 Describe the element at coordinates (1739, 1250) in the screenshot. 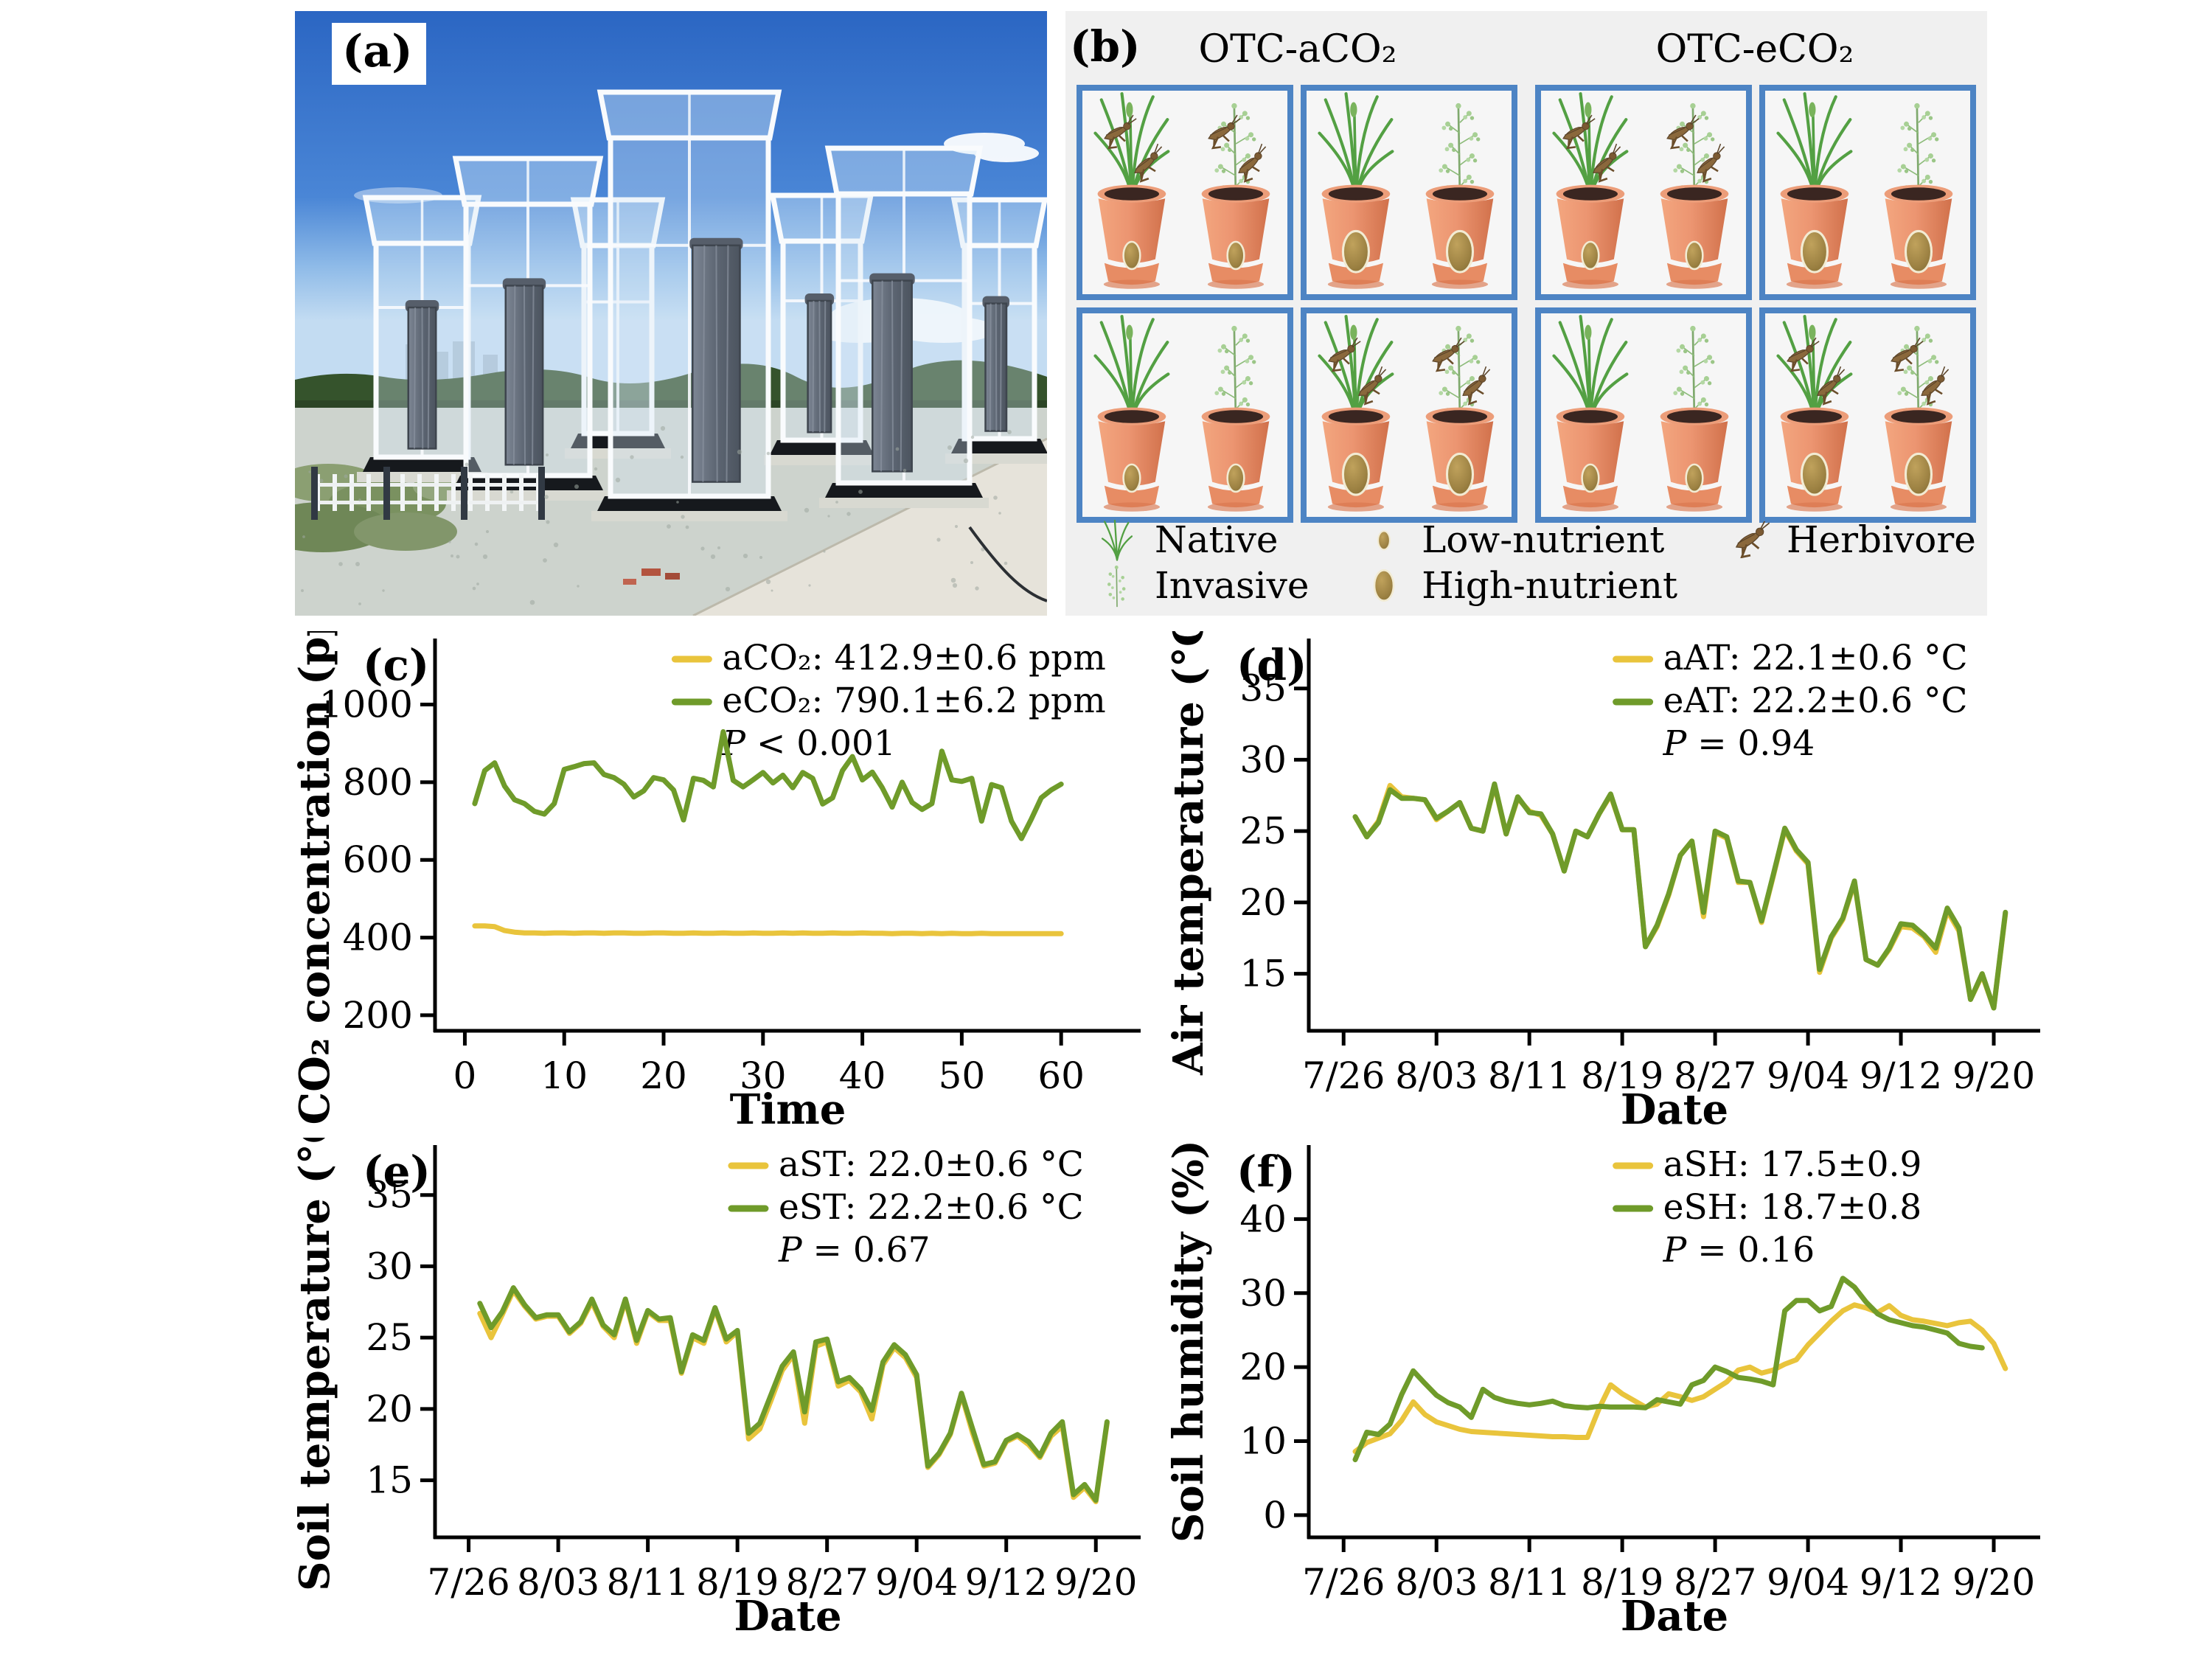

I see `p-value-f: P = 0.16` at that location.